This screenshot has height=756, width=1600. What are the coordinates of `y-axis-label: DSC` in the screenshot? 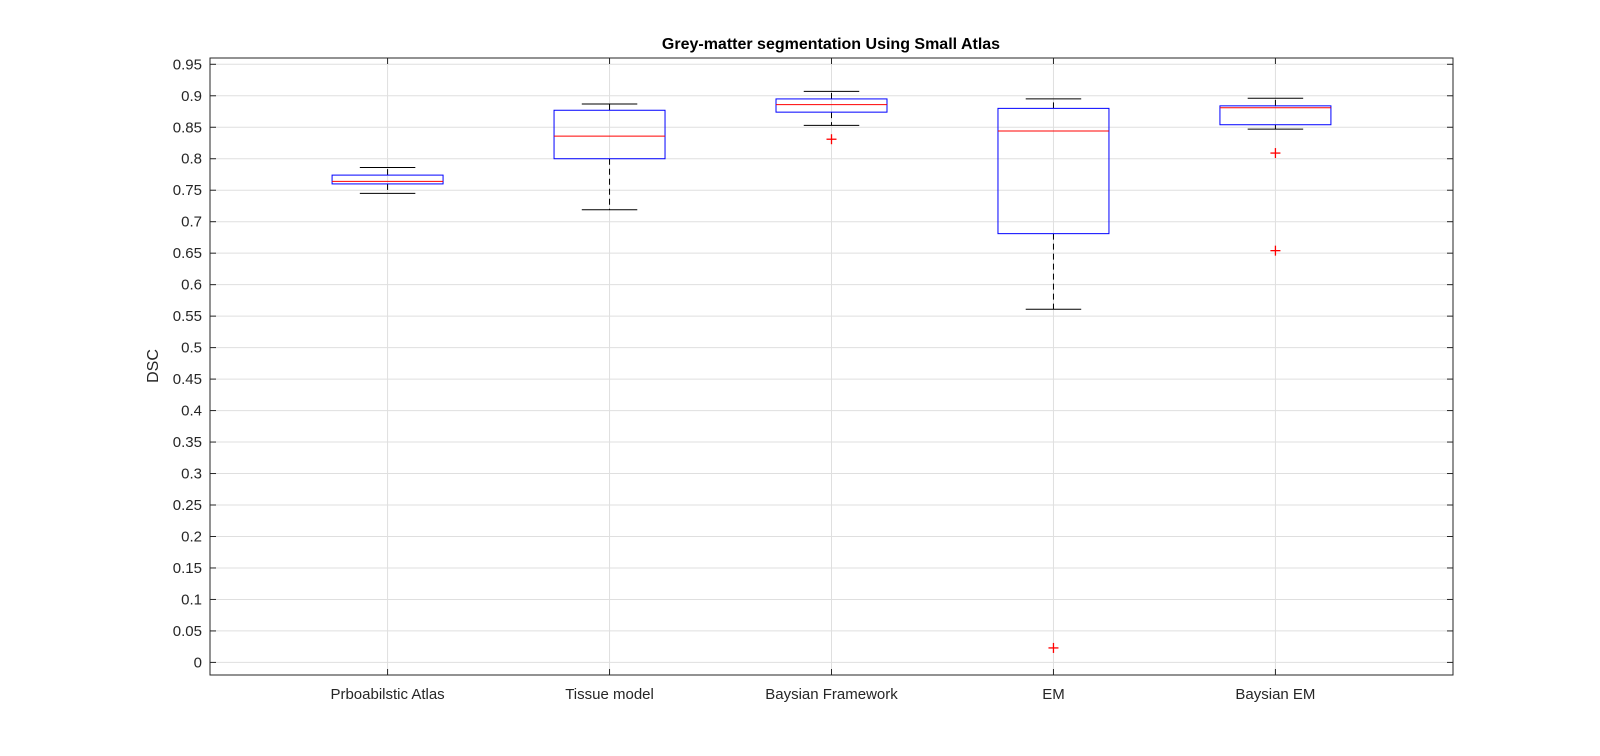 It's located at (153, 366).